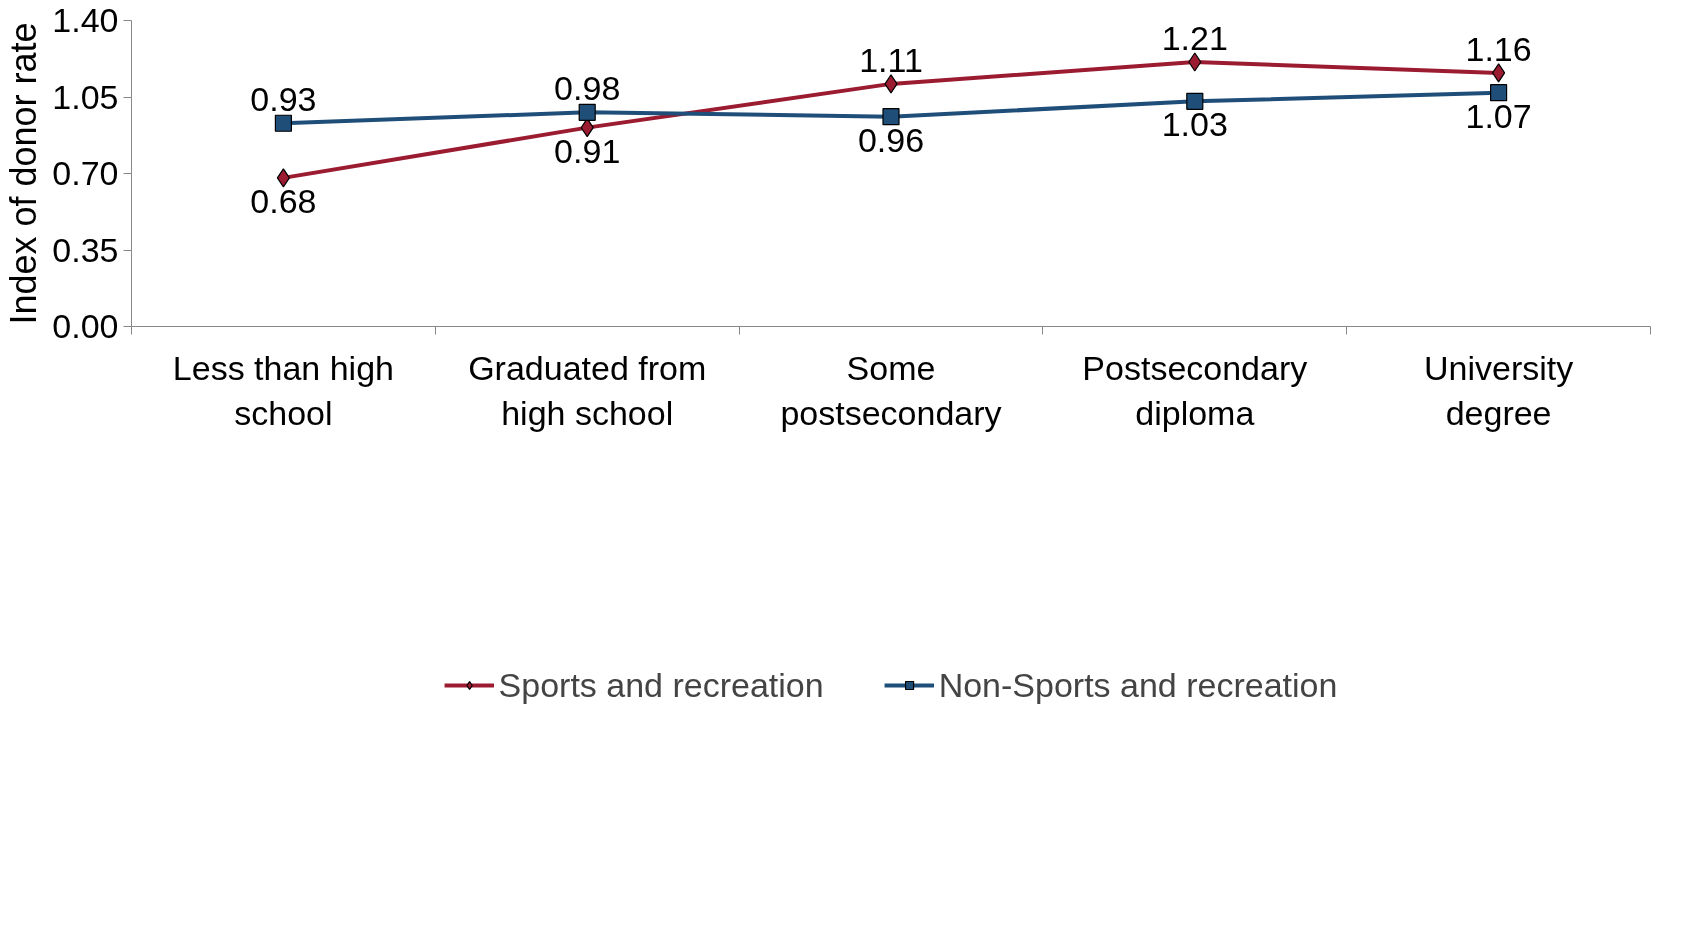  I want to click on legend-label: Non-Sports and recreation, so click(1138, 685).